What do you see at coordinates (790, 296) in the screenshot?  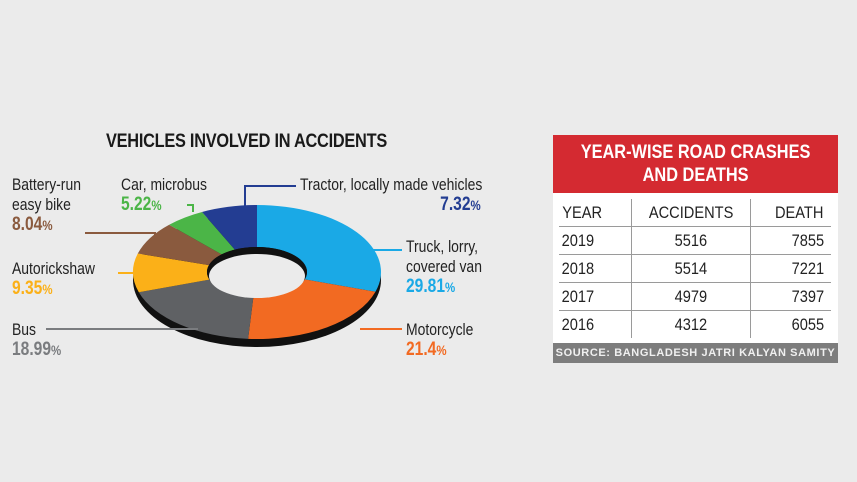 I see `cell-death: 7397` at bounding box center [790, 296].